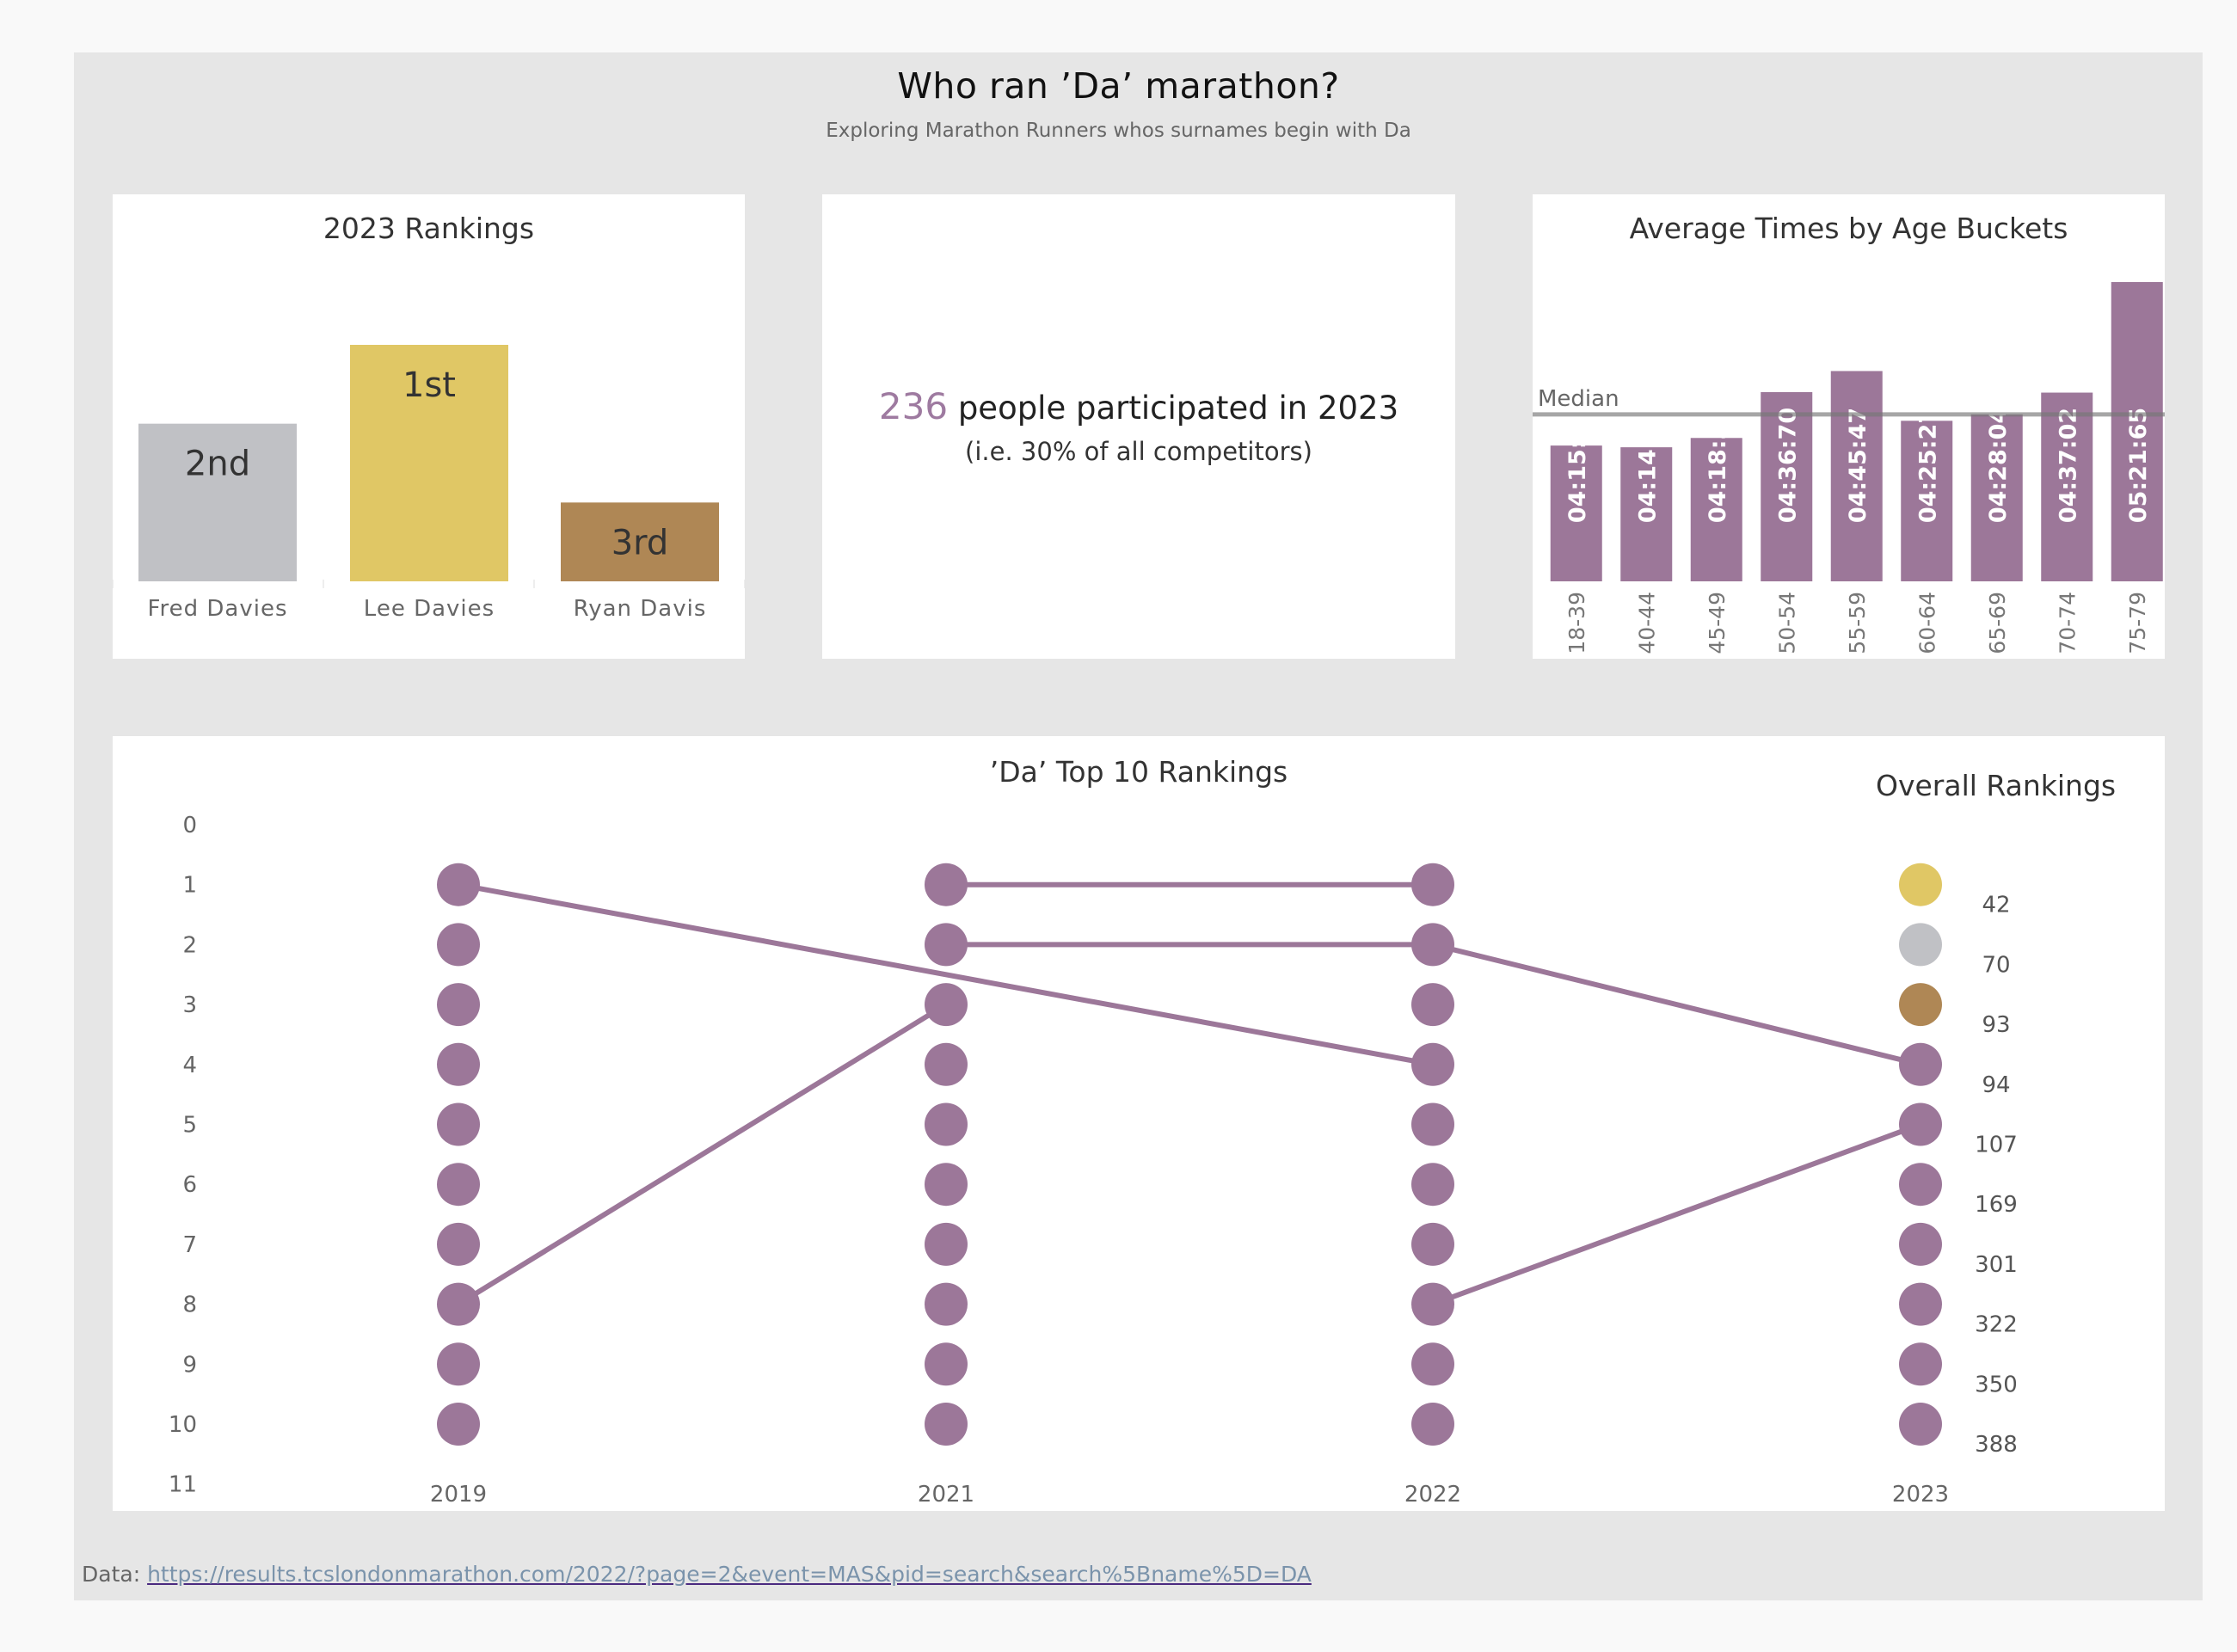  What do you see at coordinates (1138, 452) in the screenshot?
I see `participants-subtext: (i.e. 30% of all competitors)` at bounding box center [1138, 452].